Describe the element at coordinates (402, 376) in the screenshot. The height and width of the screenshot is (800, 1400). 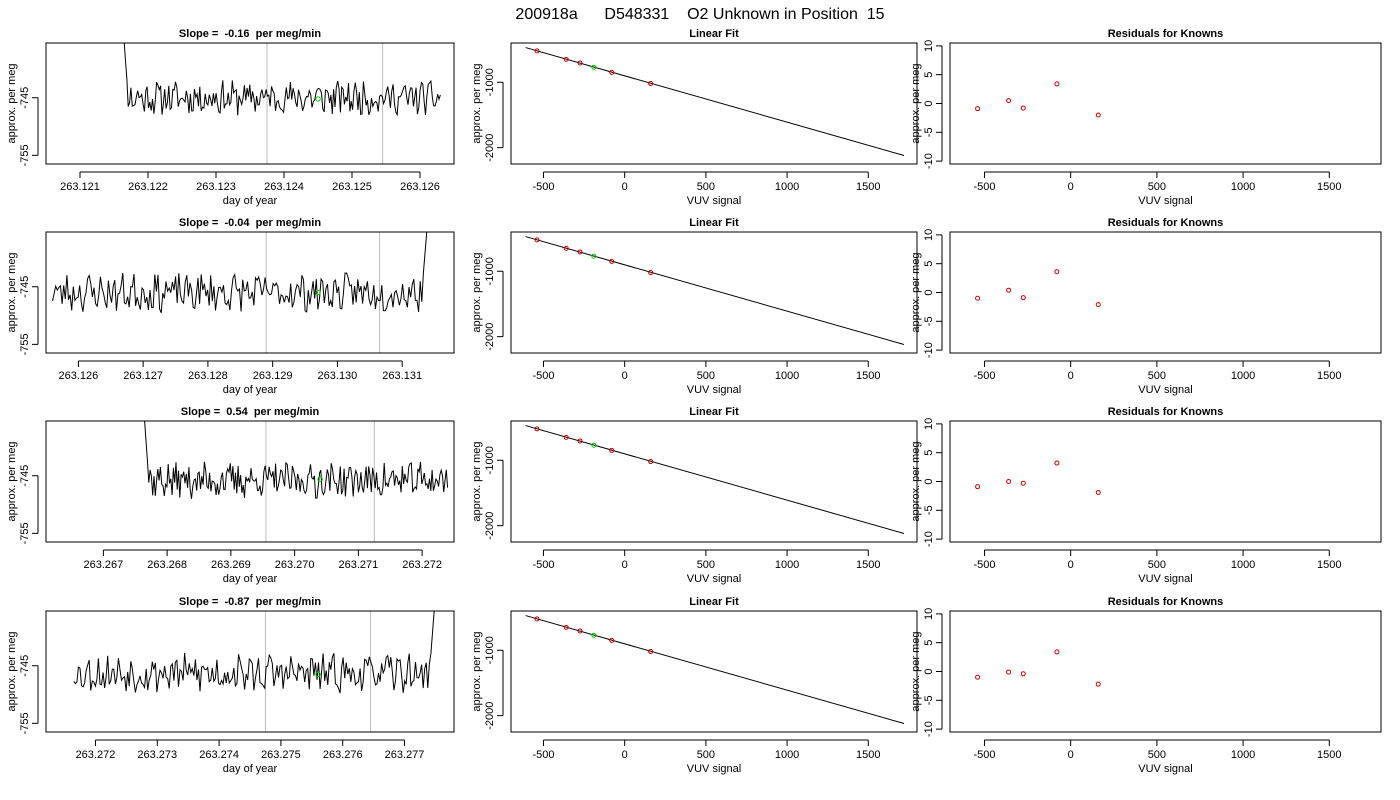
I see `x-tick-label: 263.131` at that location.